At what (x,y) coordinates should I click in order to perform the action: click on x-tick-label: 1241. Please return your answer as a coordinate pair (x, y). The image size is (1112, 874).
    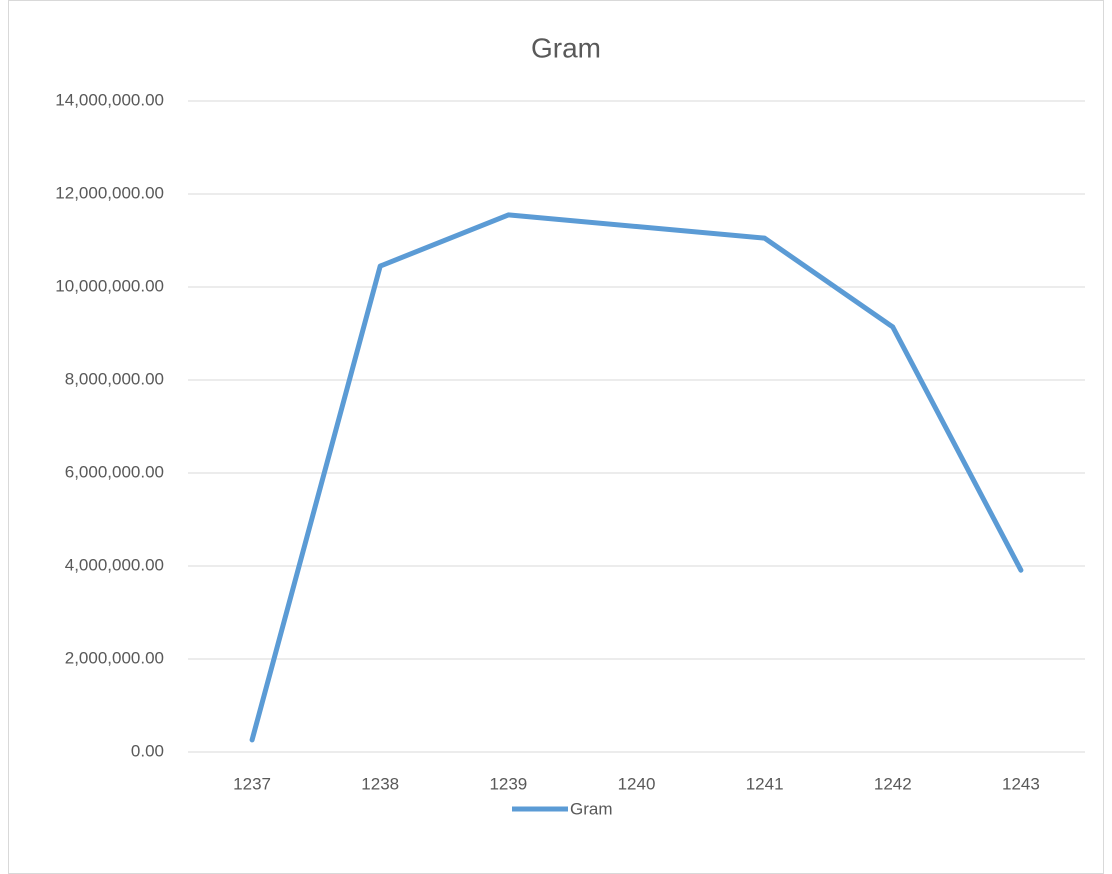
    Looking at the image, I should click on (765, 783).